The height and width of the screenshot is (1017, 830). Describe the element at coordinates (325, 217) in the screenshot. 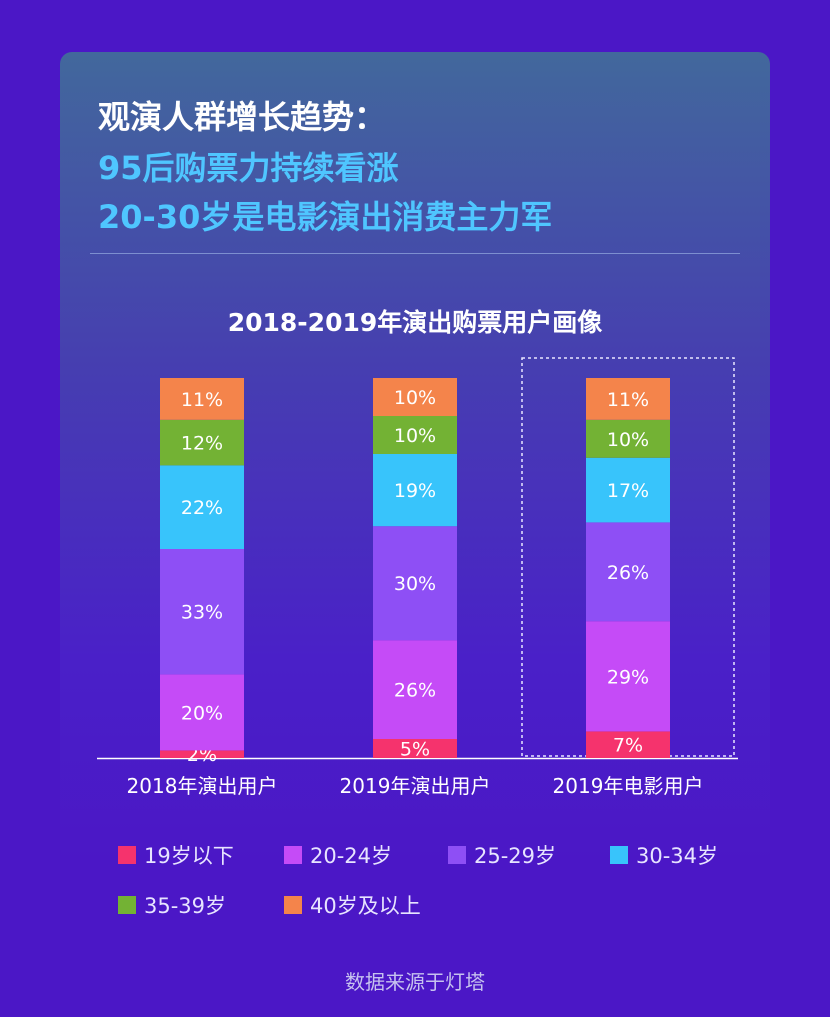

I see `subheadline-2: 20-30岁是电影演出消费主力军` at that location.